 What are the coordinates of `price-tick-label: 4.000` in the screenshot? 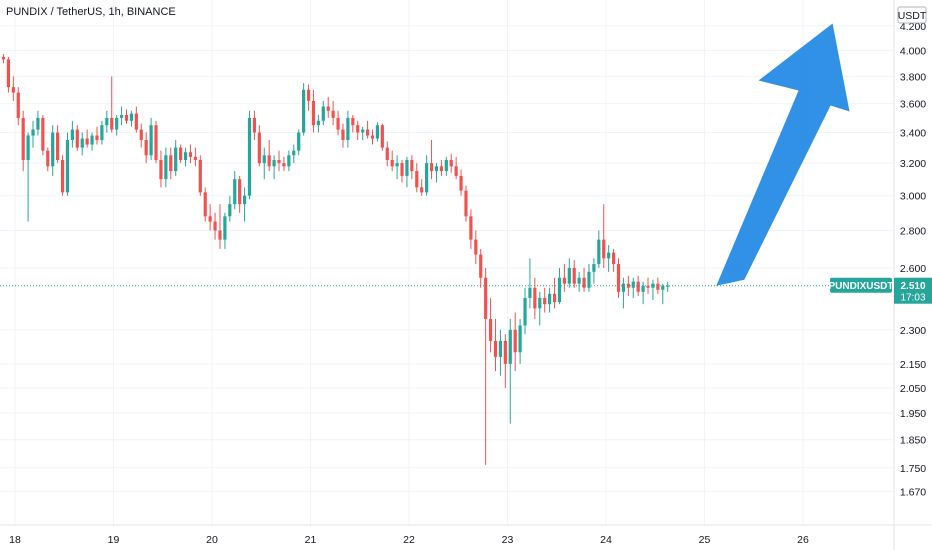 It's located at (913, 52).